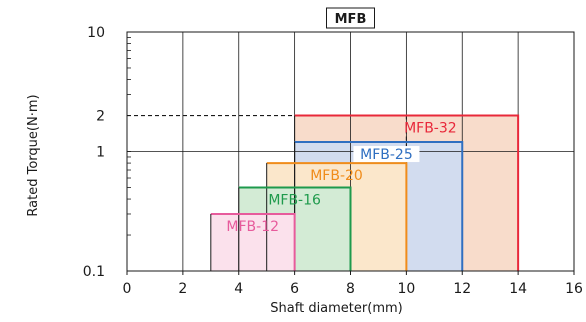 This screenshot has height=322, width=586. What do you see at coordinates (574, 289) in the screenshot?
I see `x-tick-label: 16` at bounding box center [574, 289].